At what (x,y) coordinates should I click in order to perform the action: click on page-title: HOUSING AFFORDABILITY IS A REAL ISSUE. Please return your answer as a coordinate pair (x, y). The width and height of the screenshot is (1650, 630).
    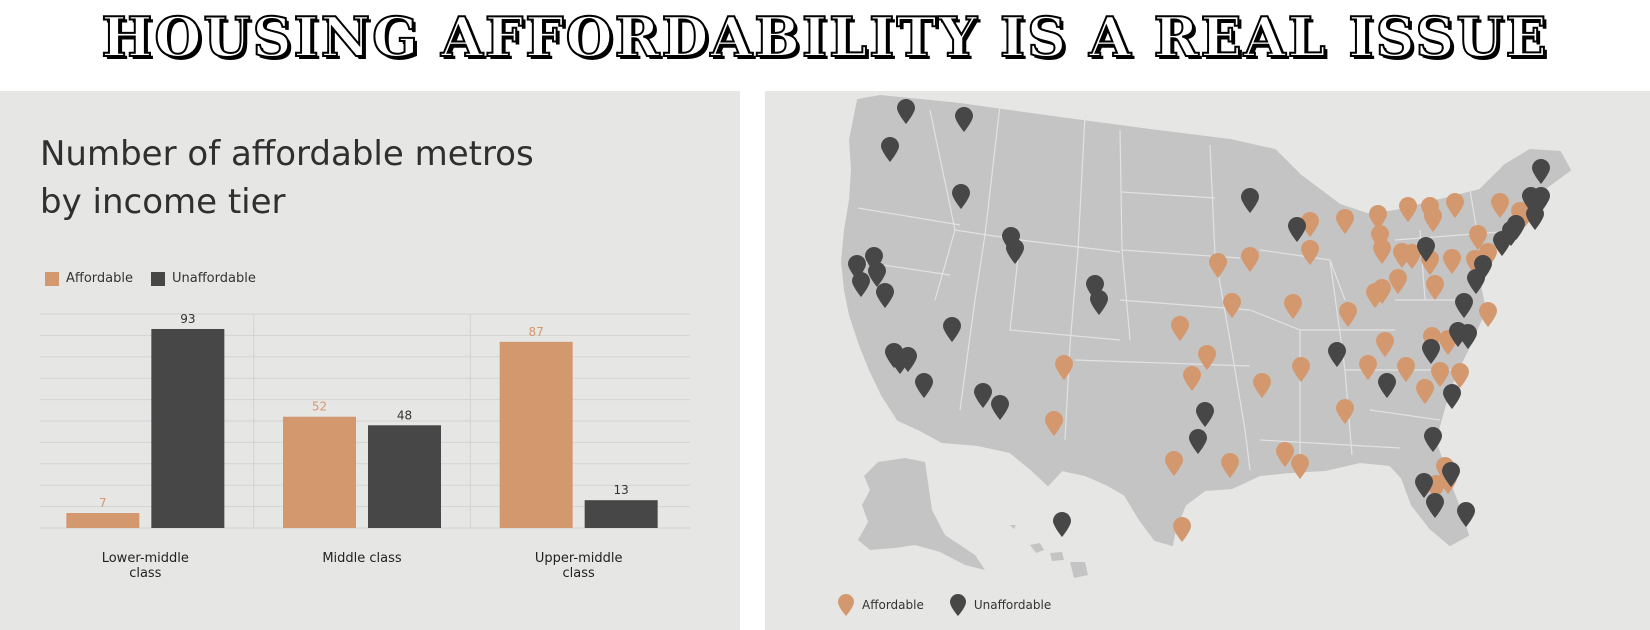
    Looking at the image, I should click on (824, 37).